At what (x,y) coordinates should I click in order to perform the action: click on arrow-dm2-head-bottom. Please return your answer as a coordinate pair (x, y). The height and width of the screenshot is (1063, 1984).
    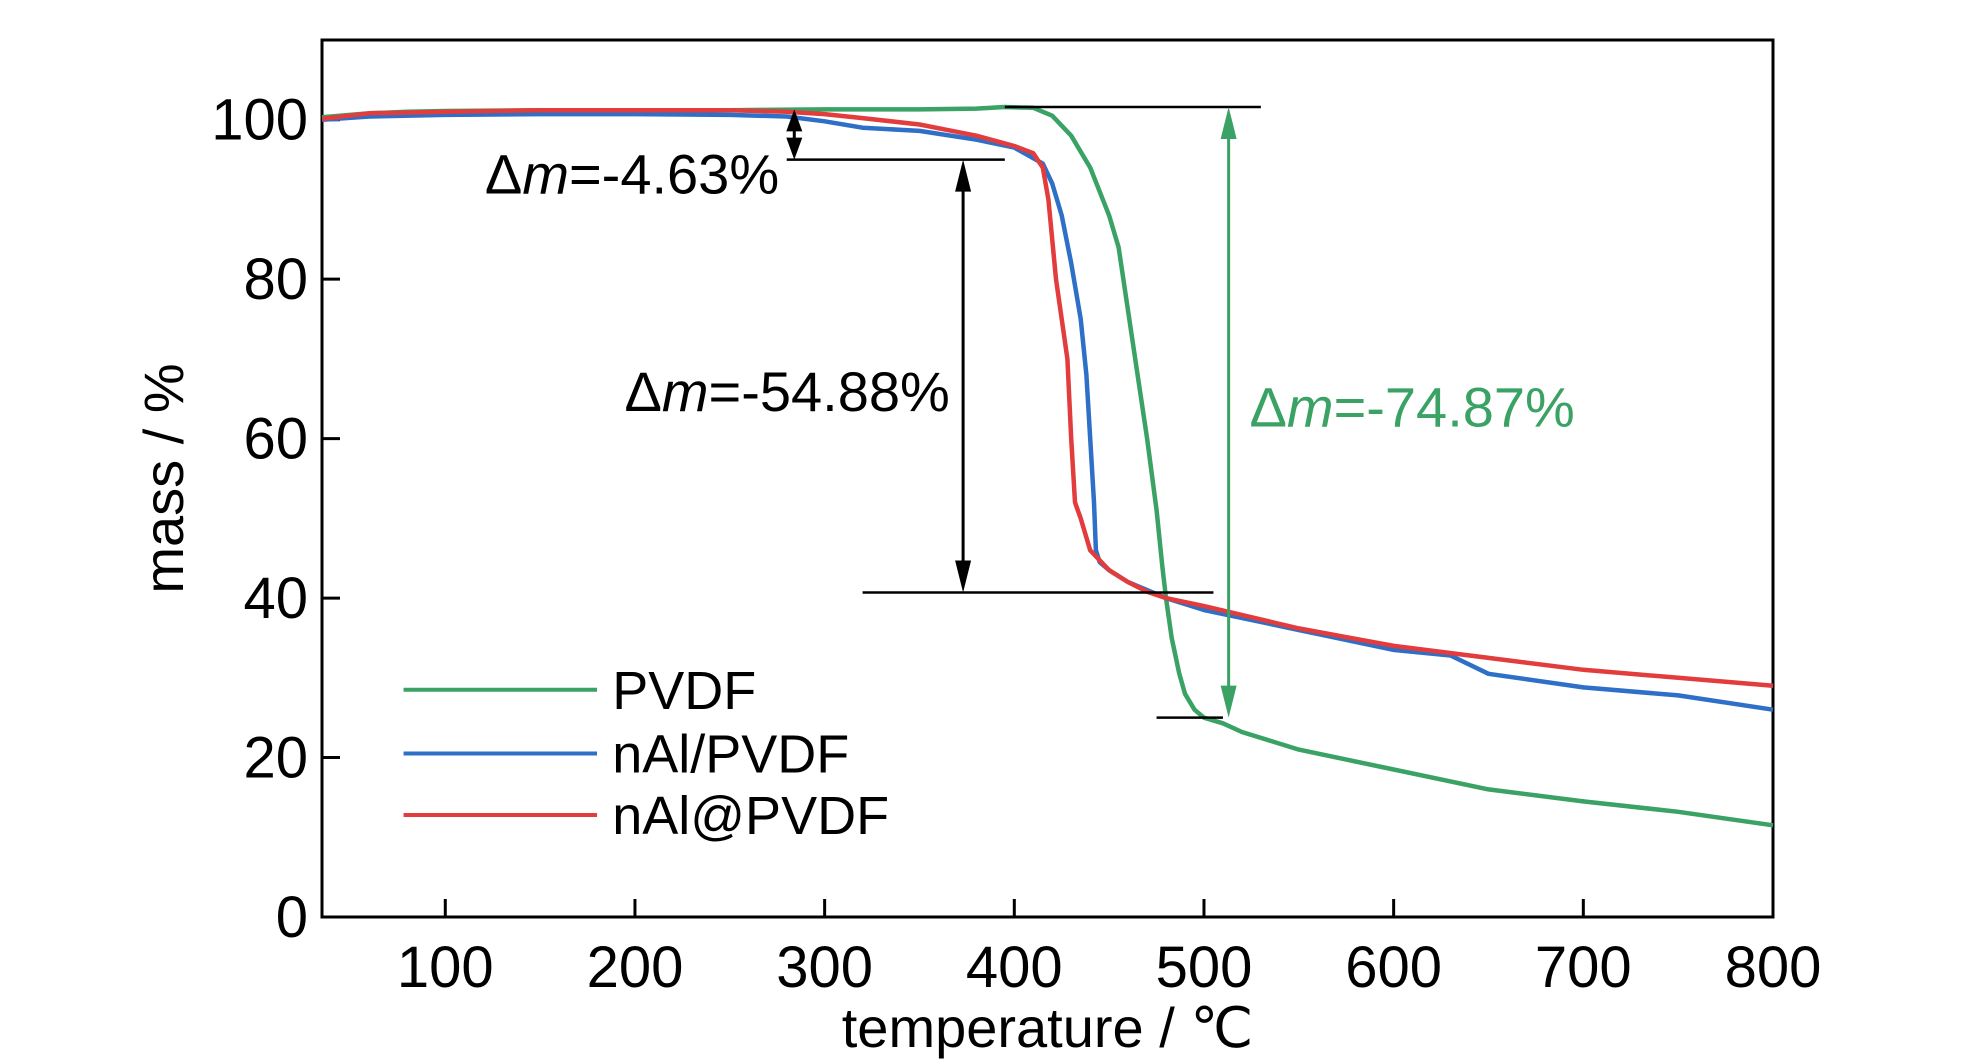
    Looking at the image, I should click on (963, 576).